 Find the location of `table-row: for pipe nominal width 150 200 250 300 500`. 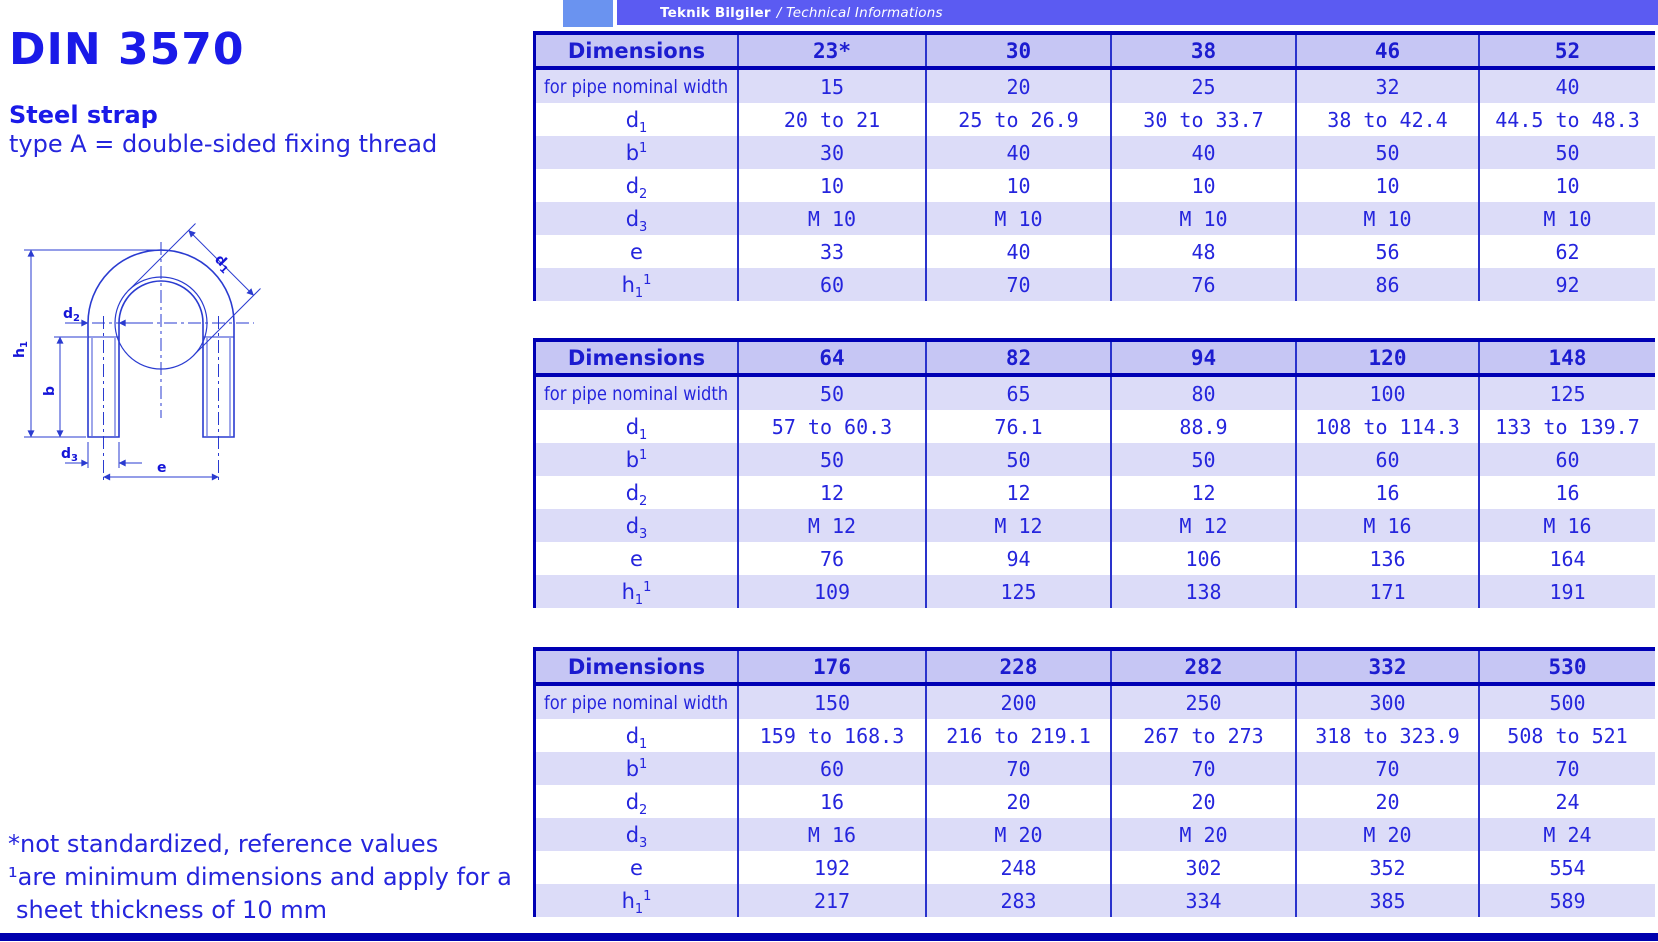

table-row: for pipe nominal width 150 200 250 300 500 is located at coordinates (1094, 702).